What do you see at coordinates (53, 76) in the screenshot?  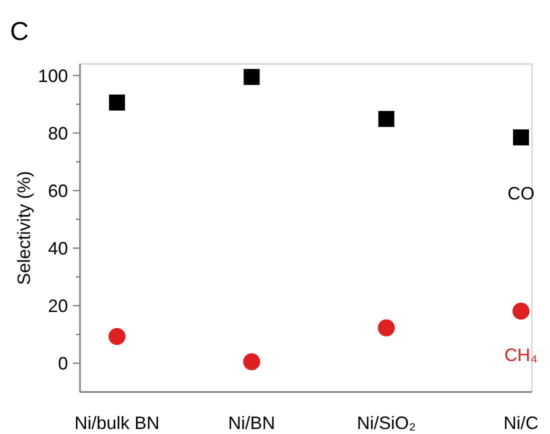 I see `y-tick-label: 100` at bounding box center [53, 76].